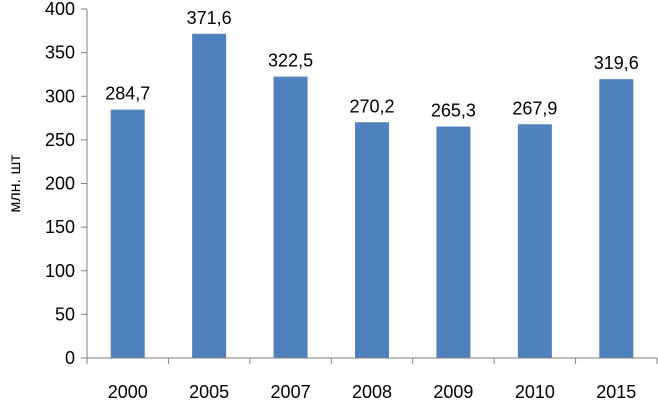 The width and height of the screenshot is (658, 405). Describe the element at coordinates (372, 380) in the screenshot. I see `x-axis-ticks: 2000 2005 2007 2008 2009 2010 2015` at that location.